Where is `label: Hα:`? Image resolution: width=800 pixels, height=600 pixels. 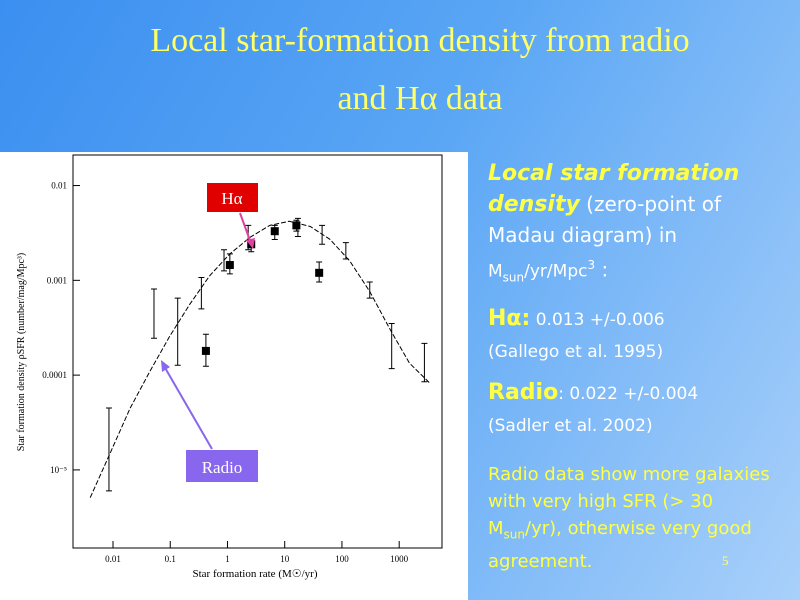
label: Hα: is located at coordinates (509, 318).